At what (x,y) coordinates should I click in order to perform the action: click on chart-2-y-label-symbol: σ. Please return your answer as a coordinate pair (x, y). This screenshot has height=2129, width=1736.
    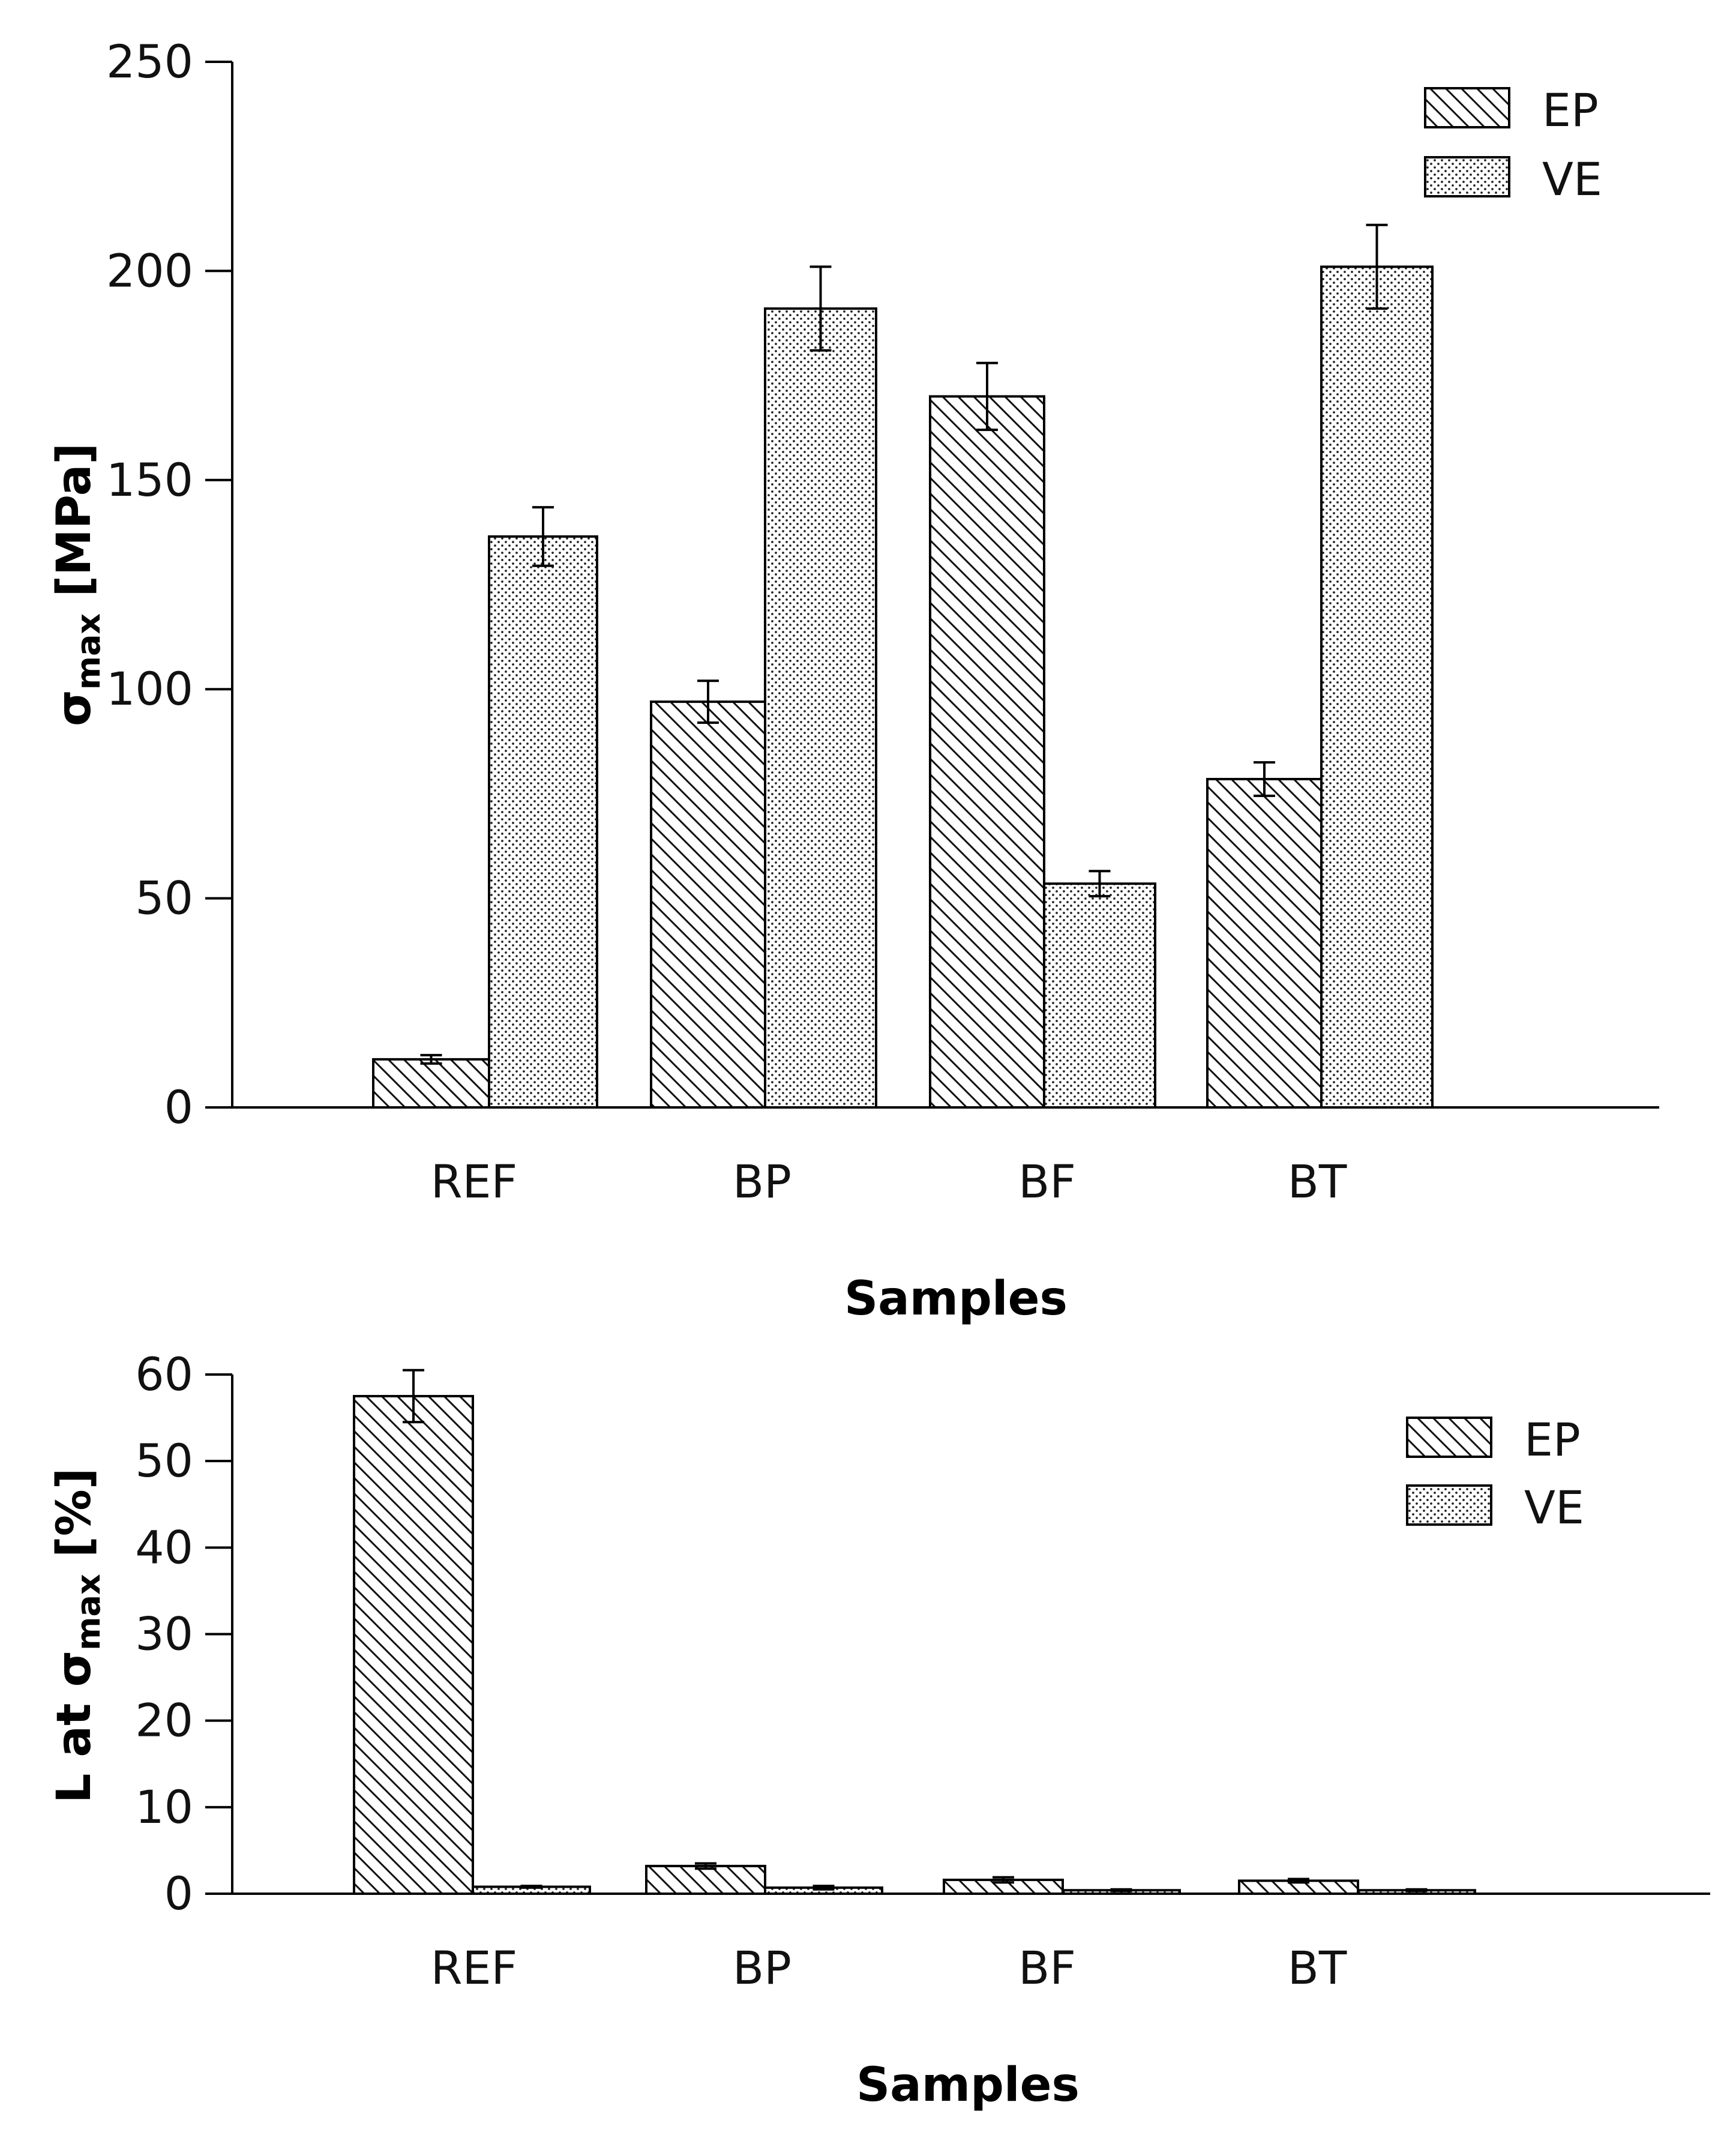
    Looking at the image, I should click on (74, 1669).